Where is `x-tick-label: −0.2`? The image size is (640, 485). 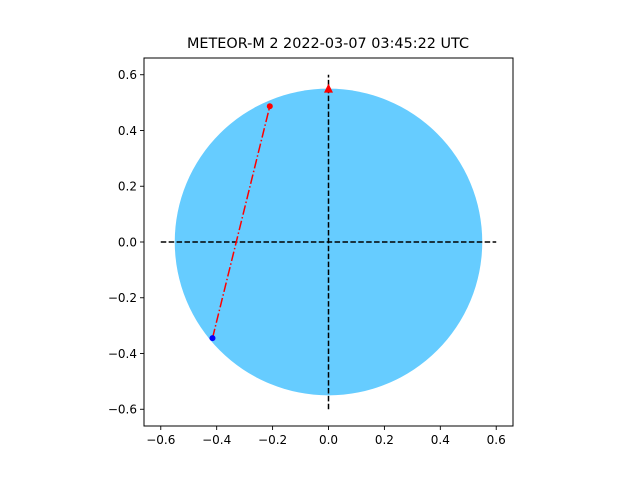
x-tick-label: −0.2 is located at coordinates (272, 440).